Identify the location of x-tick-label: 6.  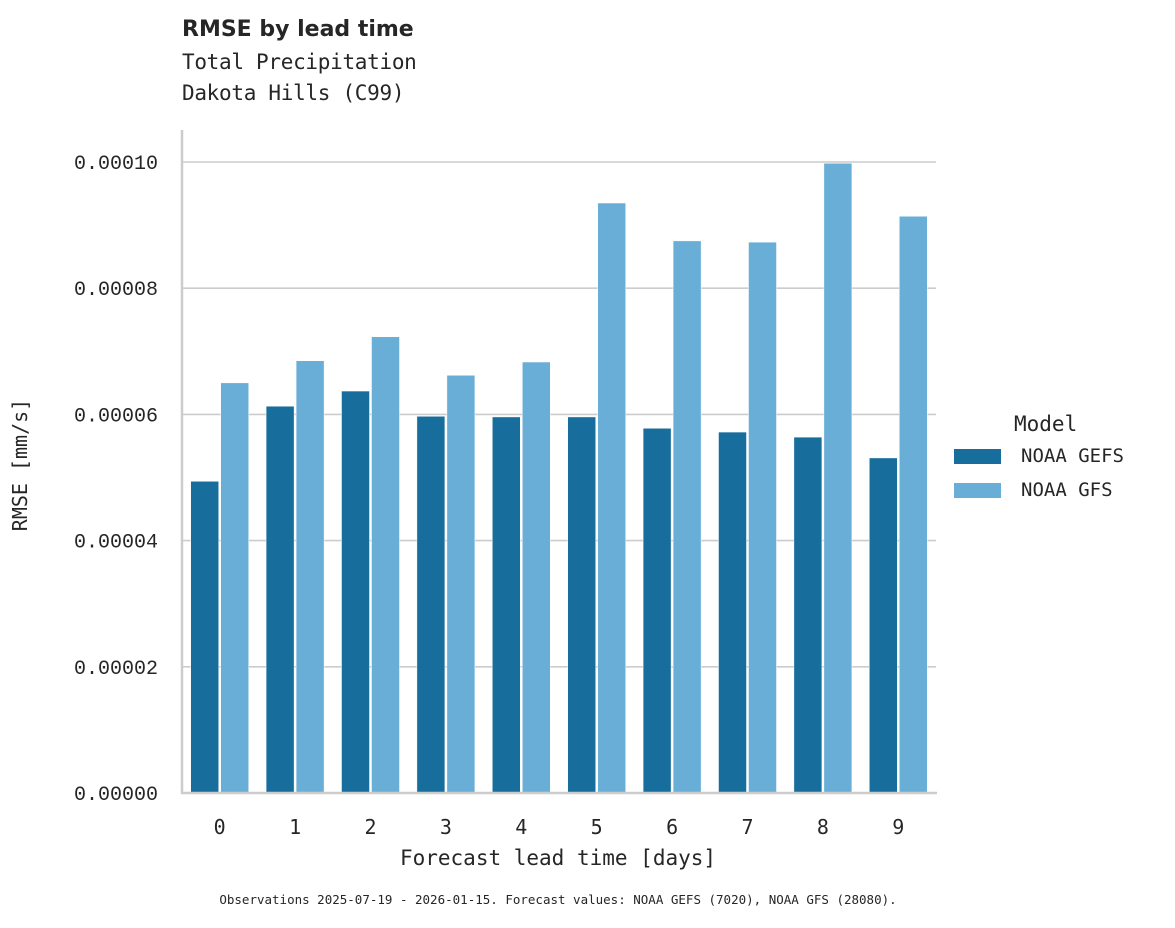
(672, 827).